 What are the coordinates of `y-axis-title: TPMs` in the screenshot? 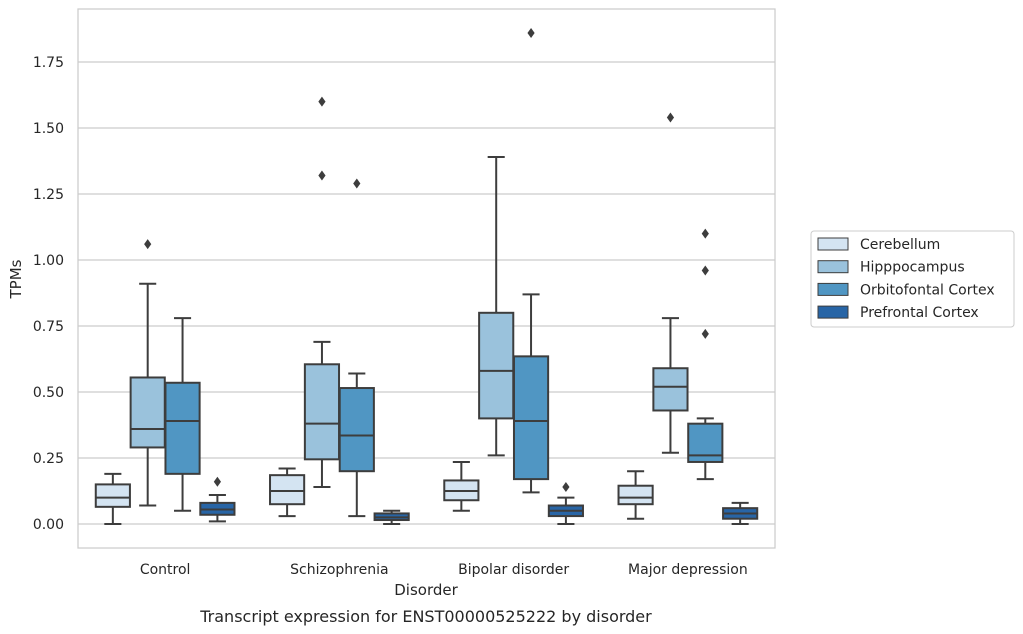 It's located at (16, 279).